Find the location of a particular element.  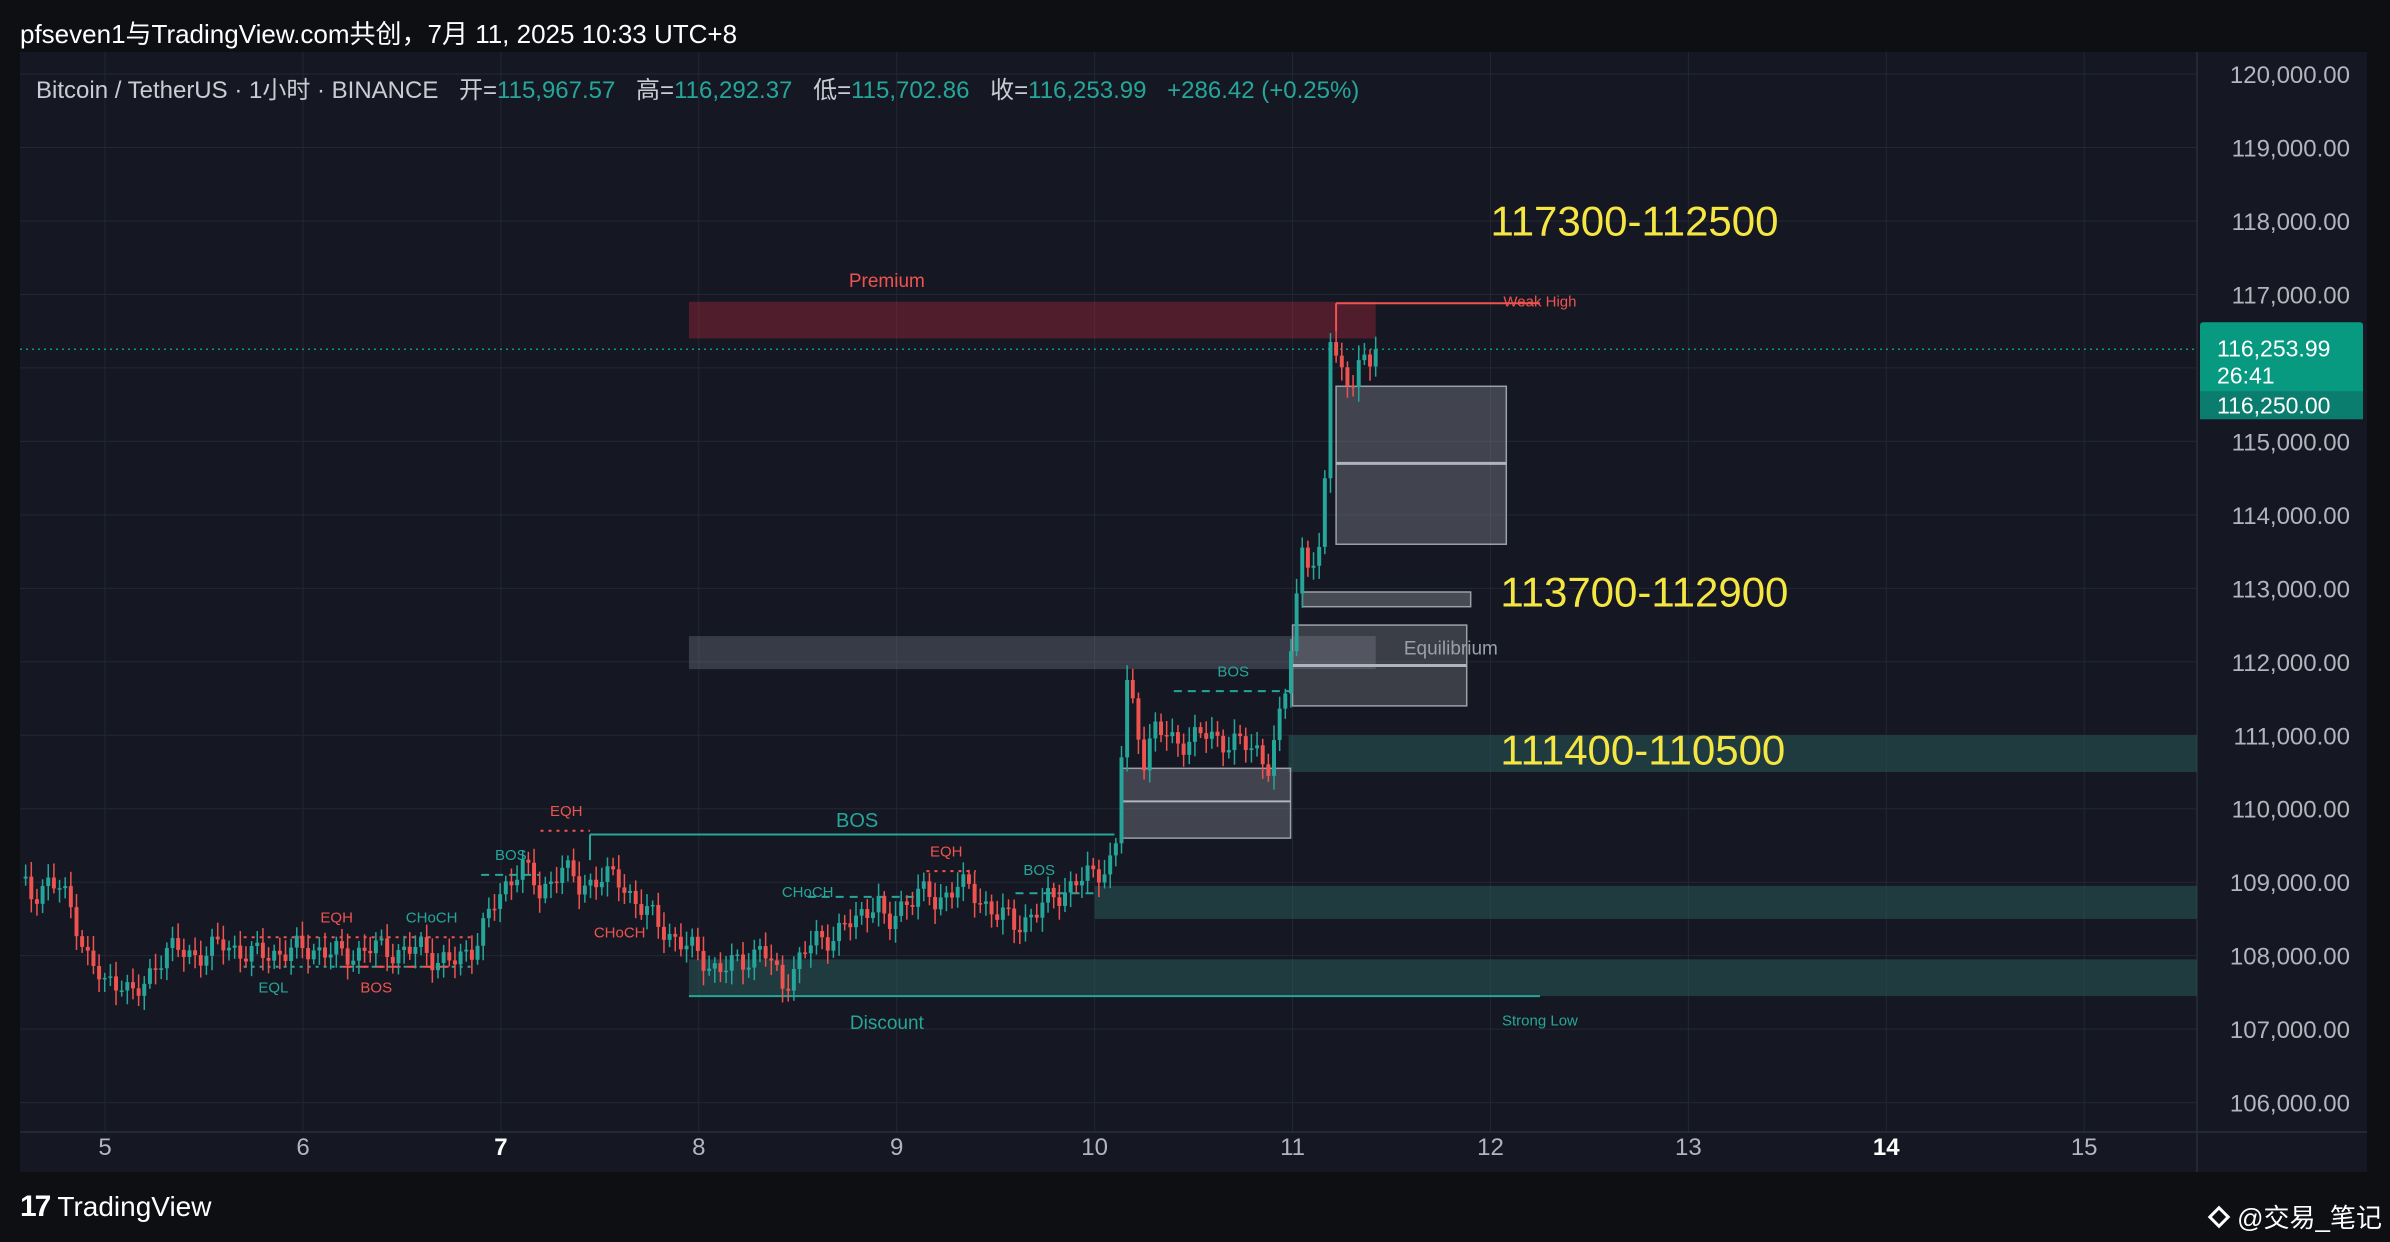

author-watermark: @交易_笔记 is located at coordinates (2294, 1216).